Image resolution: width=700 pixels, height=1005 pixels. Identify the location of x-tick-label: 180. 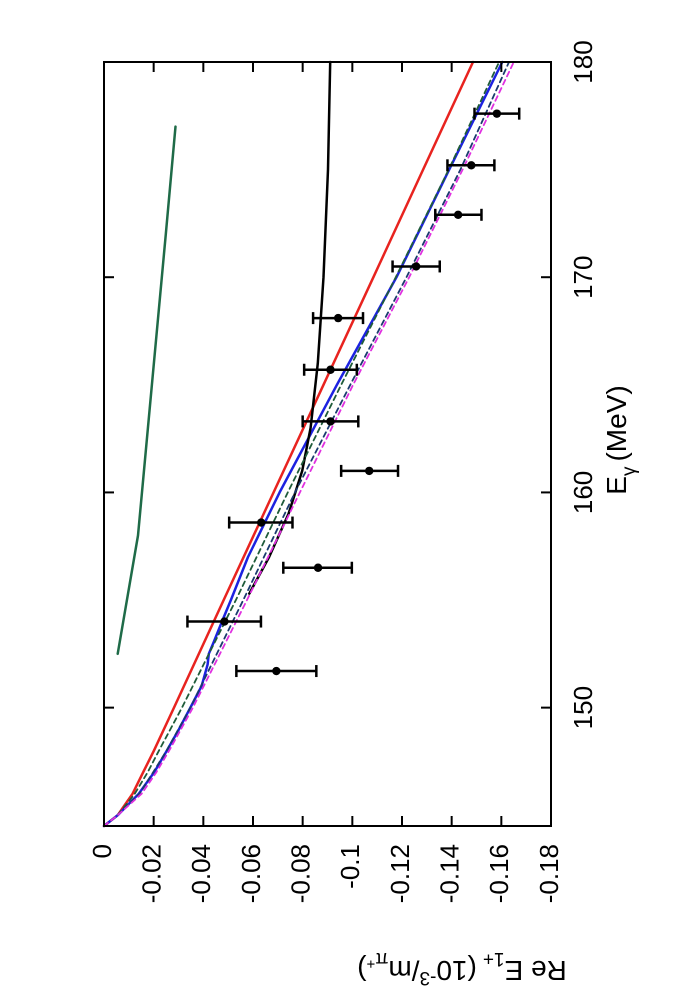
(583, 61).